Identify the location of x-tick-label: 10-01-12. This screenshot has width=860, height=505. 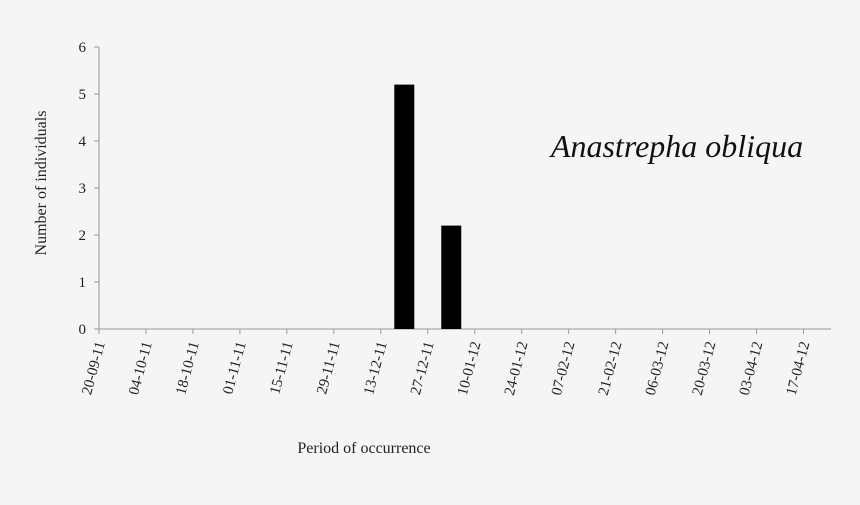
(470, 368).